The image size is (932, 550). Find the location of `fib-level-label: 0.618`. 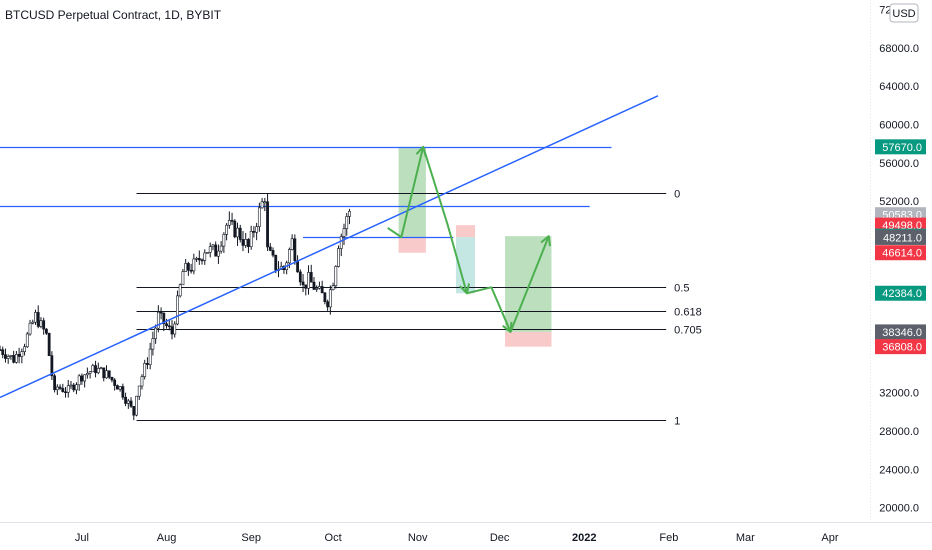

fib-level-label: 0.618 is located at coordinates (688, 313).